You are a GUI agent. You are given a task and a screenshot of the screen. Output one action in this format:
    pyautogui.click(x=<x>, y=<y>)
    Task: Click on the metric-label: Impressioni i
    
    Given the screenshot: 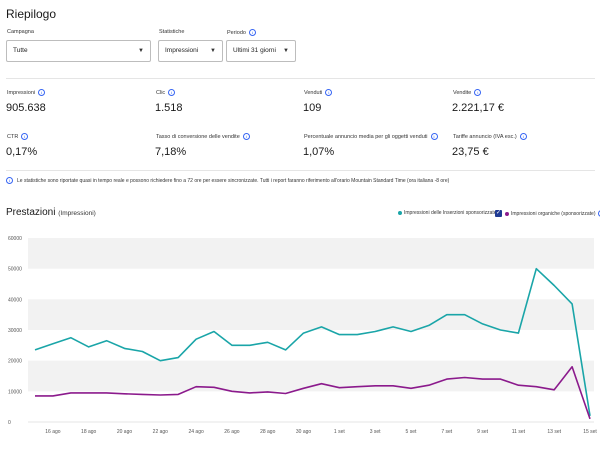 What is the action you would take?
    pyautogui.click(x=26, y=92)
    